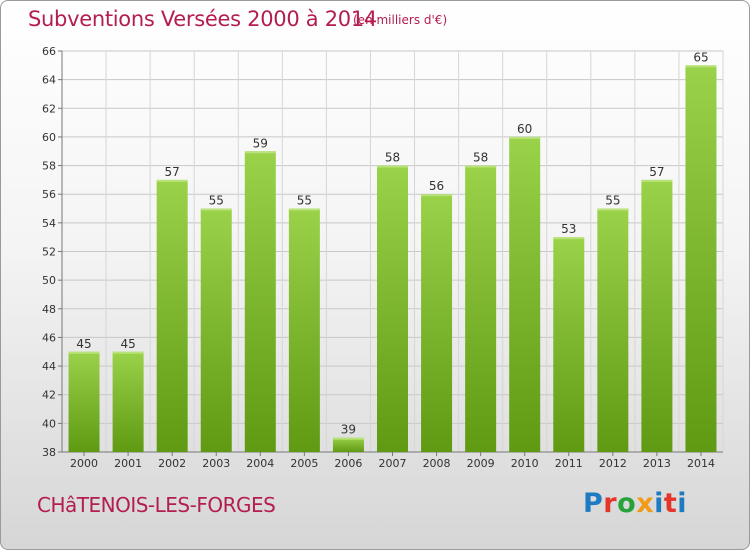 The height and width of the screenshot is (550, 750). Describe the element at coordinates (260, 143) in the screenshot. I see `value-label: 59` at that location.